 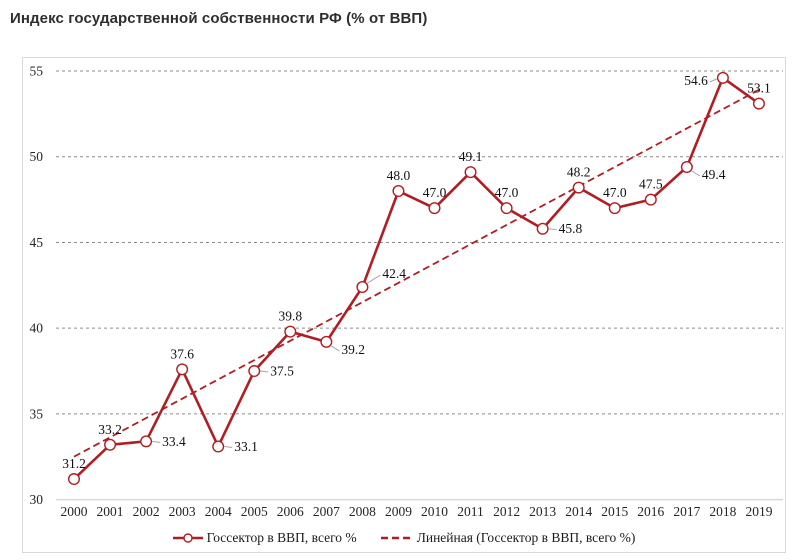 I want to click on legend-dashed-marker, so click(x=396, y=538).